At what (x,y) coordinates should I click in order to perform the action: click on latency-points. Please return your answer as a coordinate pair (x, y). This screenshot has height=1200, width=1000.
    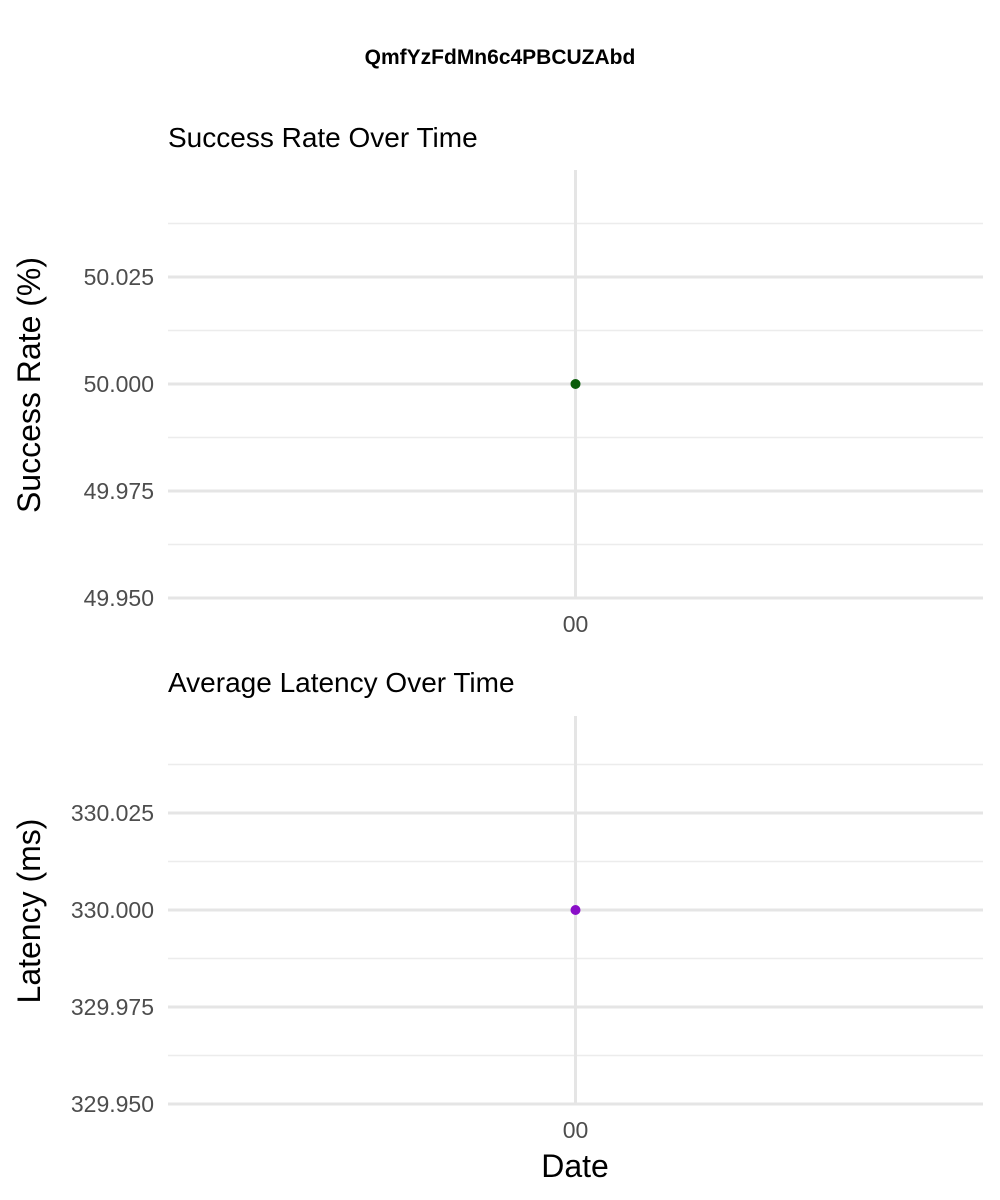
    Looking at the image, I should click on (575, 910).